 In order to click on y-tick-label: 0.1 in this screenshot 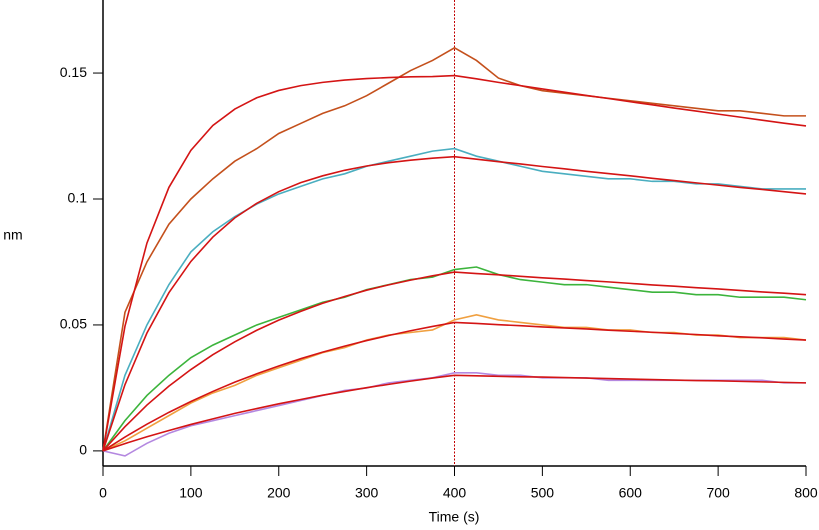, I will do `click(78, 198)`.